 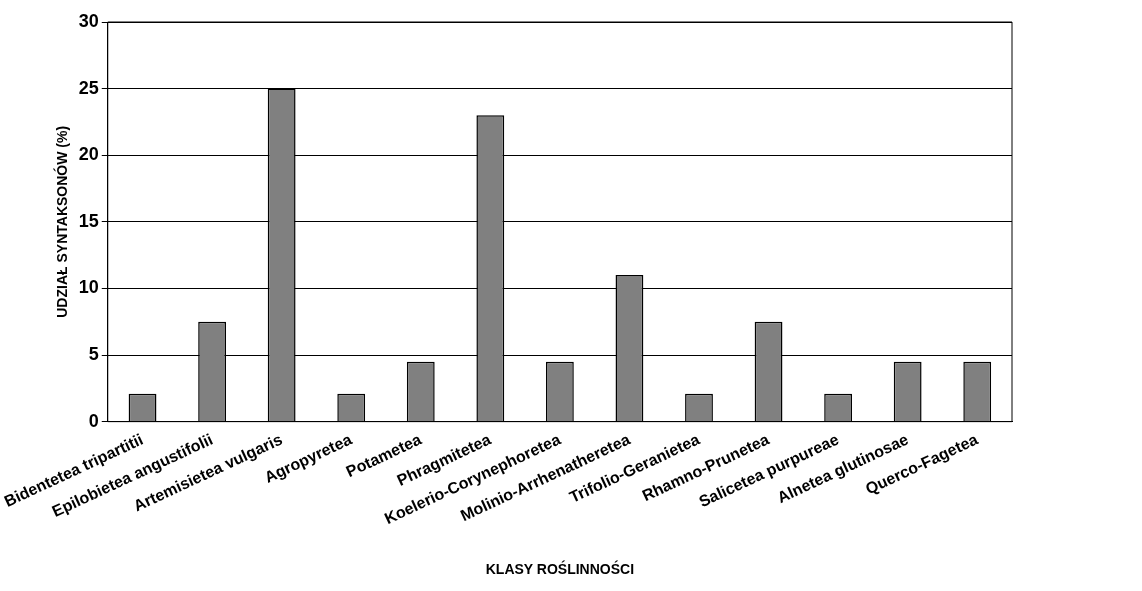 I want to click on y-tick-label: 25, so click(x=88, y=87).